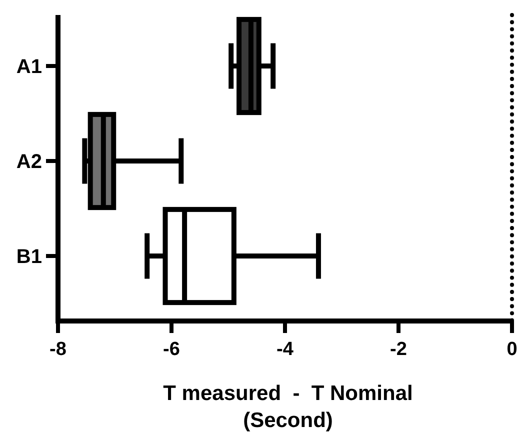 This screenshot has width=519, height=437. What do you see at coordinates (285, 349) in the screenshot?
I see `x-tick-label: -4` at bounding box center [285, 349].